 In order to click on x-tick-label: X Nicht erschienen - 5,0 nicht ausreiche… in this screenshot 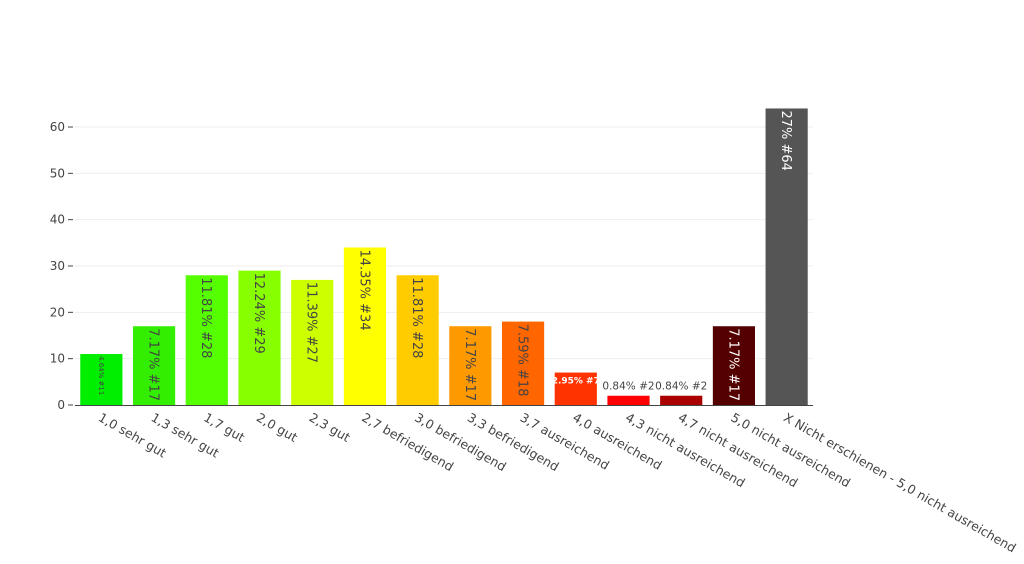, I will do `click(900, 483)`.